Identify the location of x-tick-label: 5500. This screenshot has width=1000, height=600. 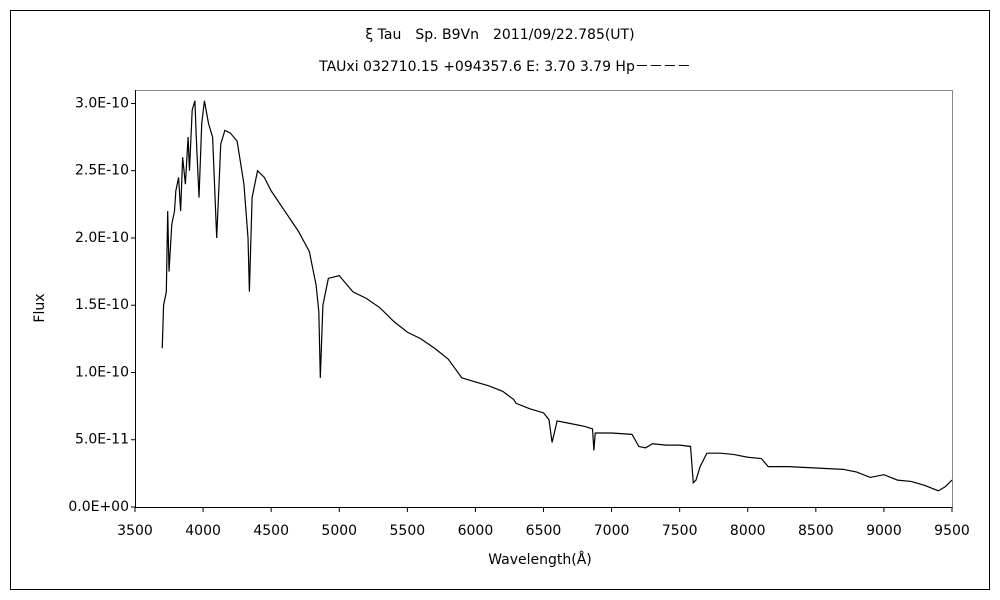
(408, 531).